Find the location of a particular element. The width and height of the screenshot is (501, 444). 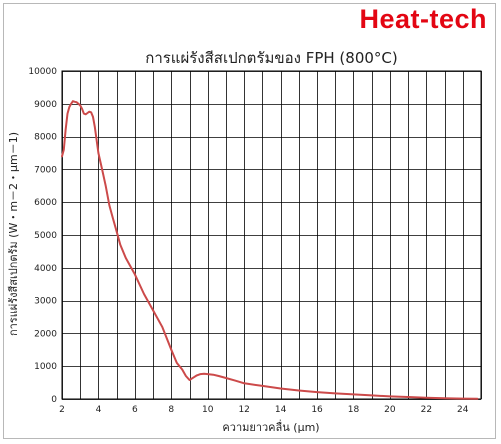

x-tick-label: 24 is located at coordinates (463, 410).